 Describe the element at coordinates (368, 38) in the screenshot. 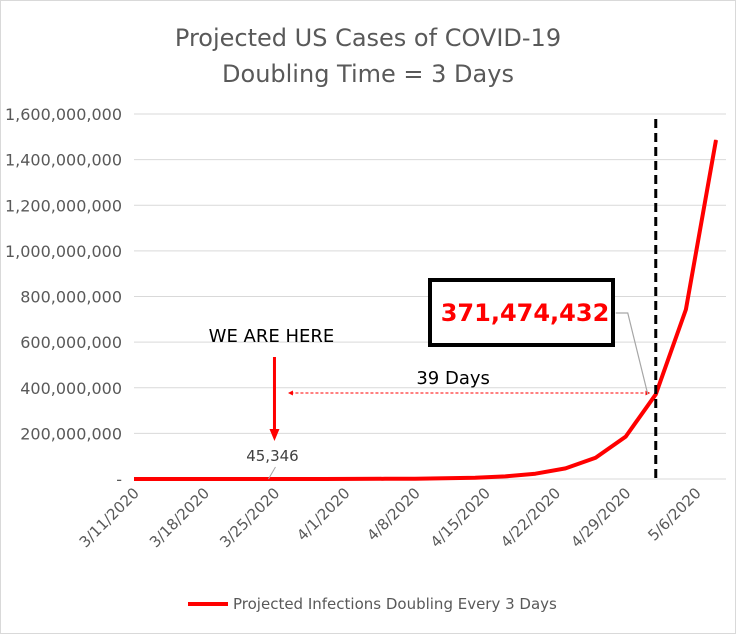

I see `chart-title: Projected US Cases of COVID-19` at that location.